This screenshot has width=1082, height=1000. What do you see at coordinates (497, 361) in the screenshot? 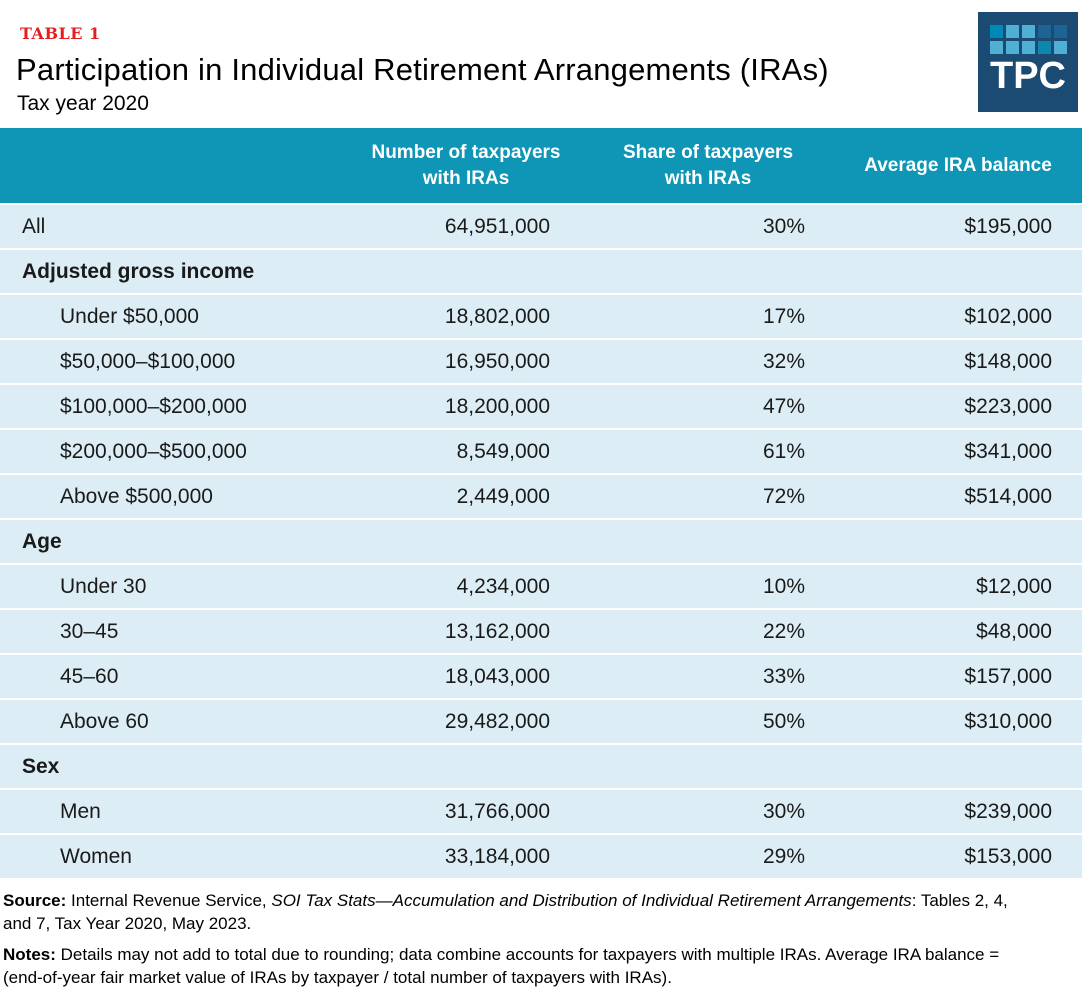
I see `value-cell: 16,950,000` at bounding box center [497, 361].